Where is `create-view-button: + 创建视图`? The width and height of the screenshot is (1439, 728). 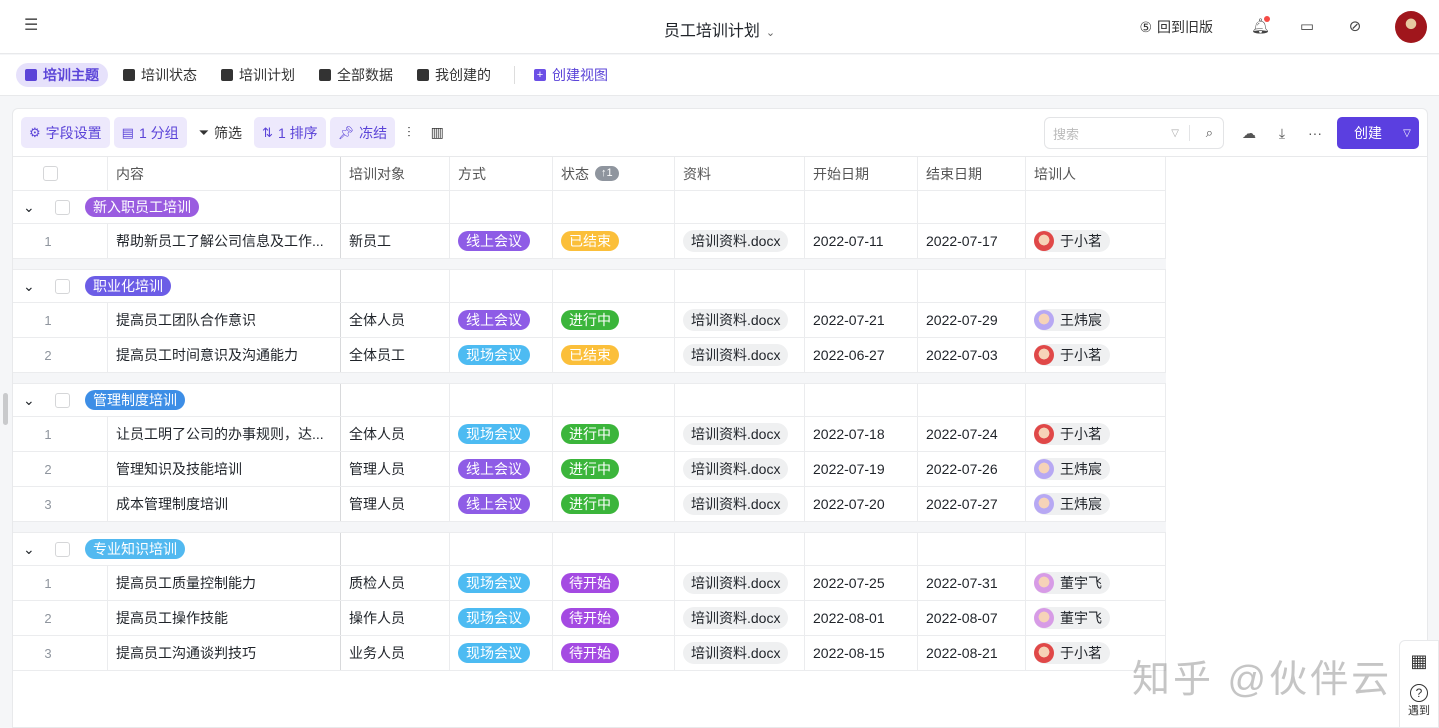 create-view-button: + 创建视图 is located at coordinates (571, 75).